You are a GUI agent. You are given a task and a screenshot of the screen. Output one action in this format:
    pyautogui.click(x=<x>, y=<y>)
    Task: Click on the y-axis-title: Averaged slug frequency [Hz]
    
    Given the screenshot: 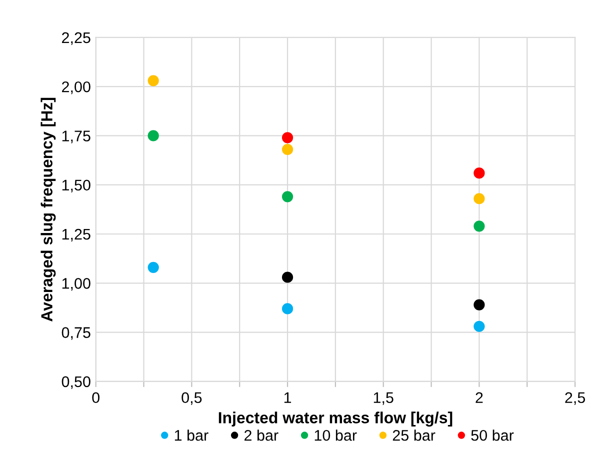 What is the action you would take?
    pyautogui.click(x=48, y=210)
    